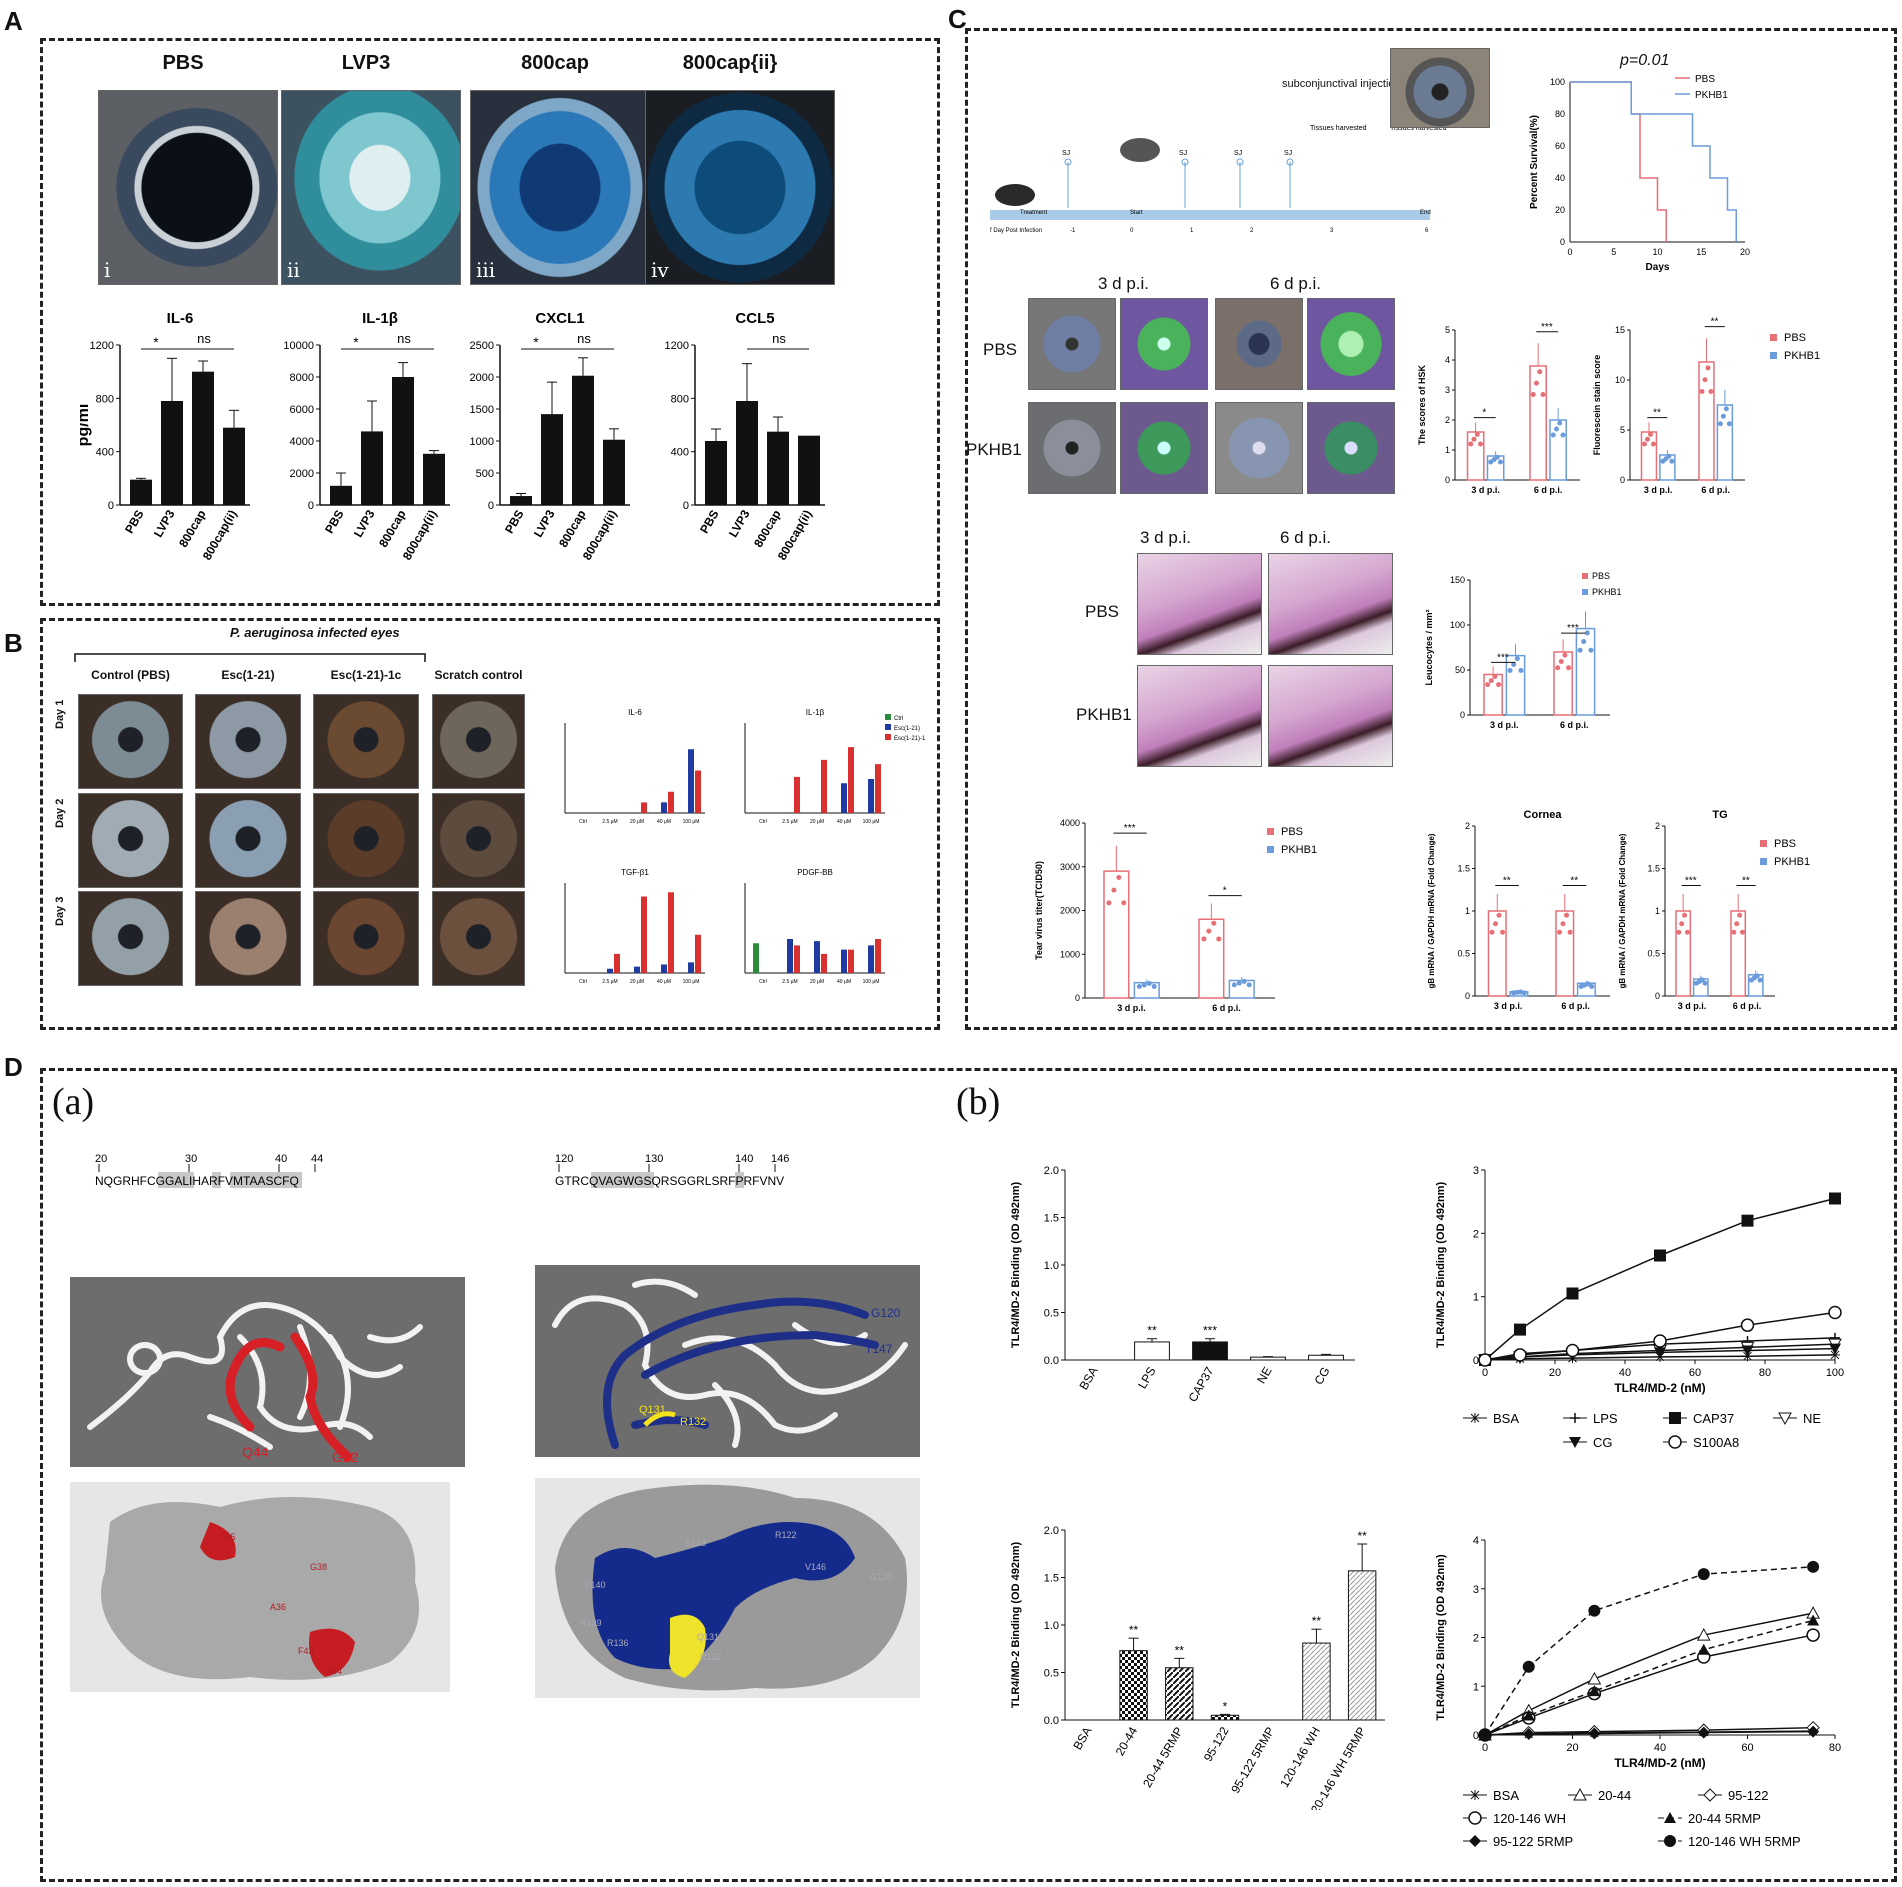 Image resolution: width=1902 pixels, height=1887 pixels. Describe the element at coordinates (434, 479) in the screenshot. I see `bar-800cap(ii)` at that location.